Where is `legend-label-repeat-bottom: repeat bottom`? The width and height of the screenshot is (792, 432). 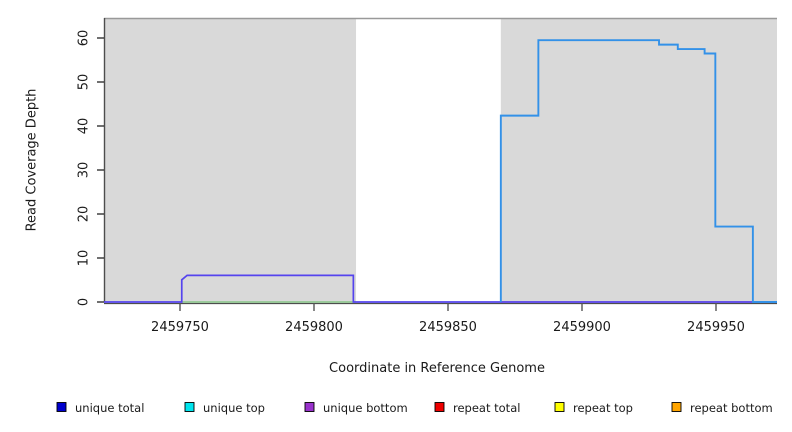 legend-label-repeat-bottom: repeat bottom is located at coordinates (731, 408).